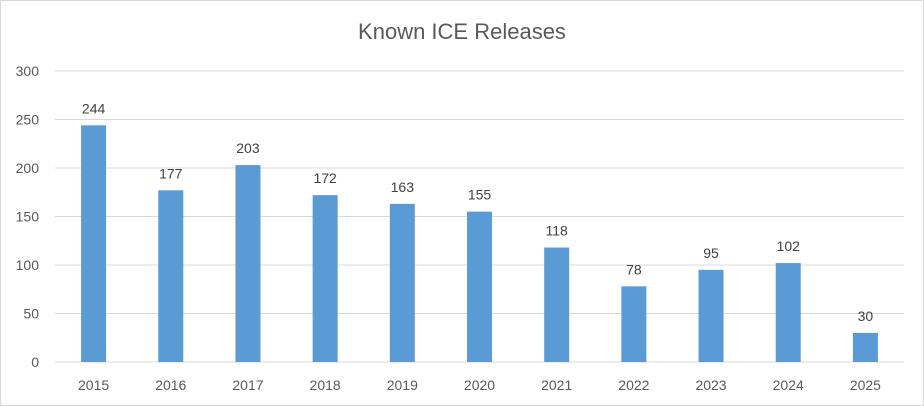  I want to click on y-tick-label: 150, so click(28, 217).